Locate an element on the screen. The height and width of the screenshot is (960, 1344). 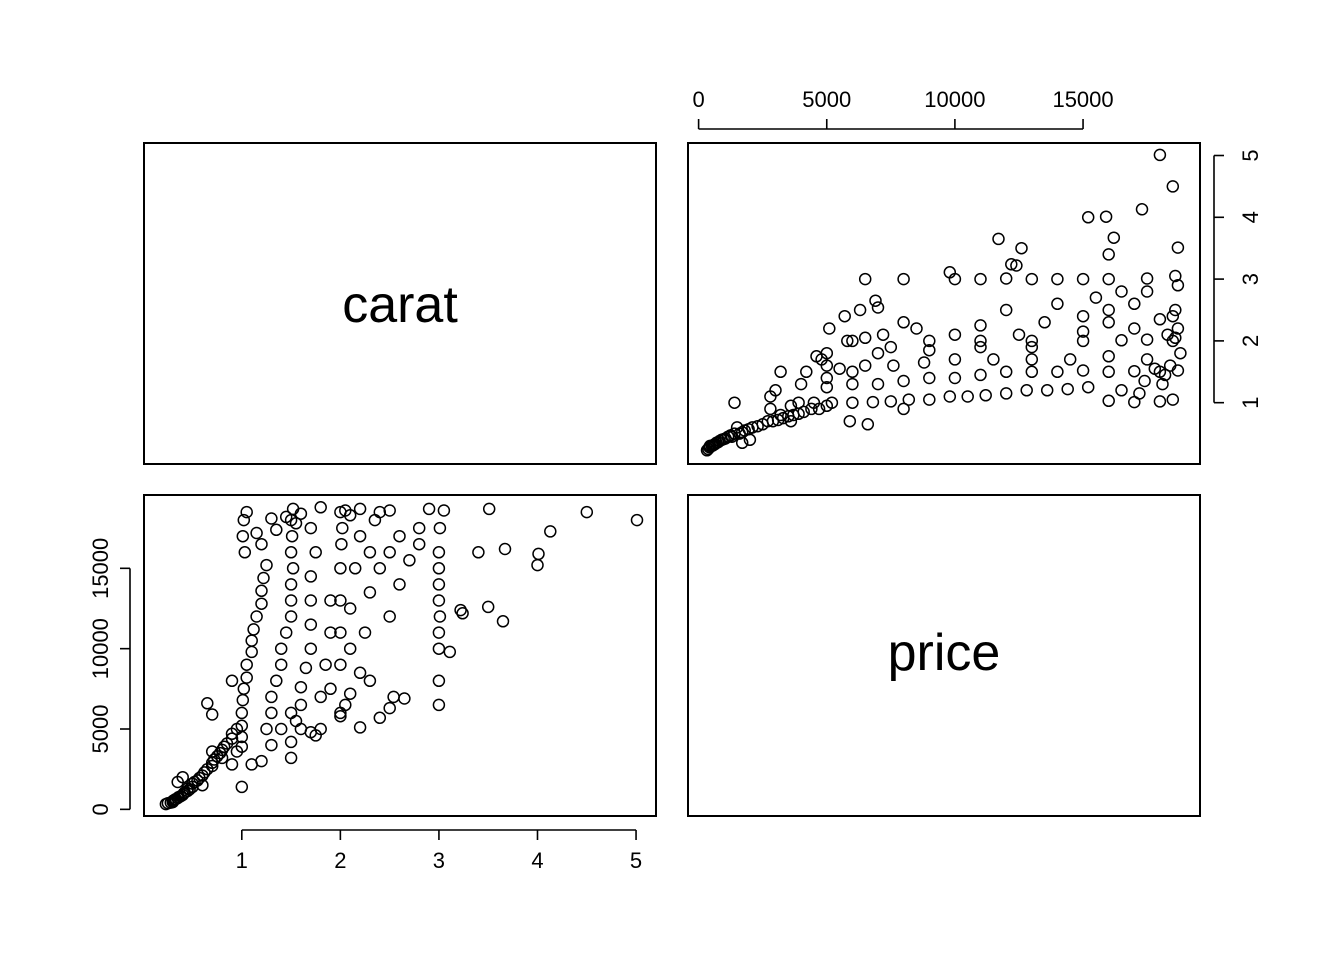
y-tick-label-price: 15000 is located at coordinates (100, 568).